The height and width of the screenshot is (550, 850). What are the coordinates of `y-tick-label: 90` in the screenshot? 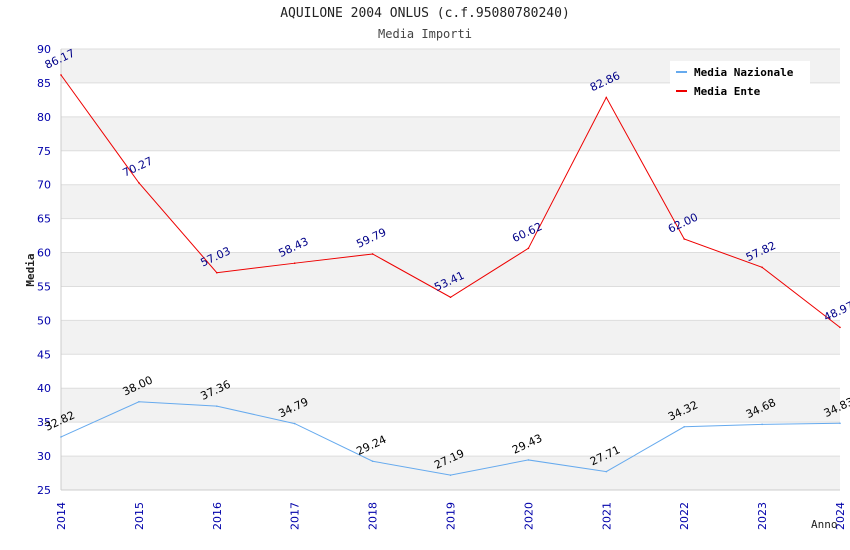 It's located at (44, 49).